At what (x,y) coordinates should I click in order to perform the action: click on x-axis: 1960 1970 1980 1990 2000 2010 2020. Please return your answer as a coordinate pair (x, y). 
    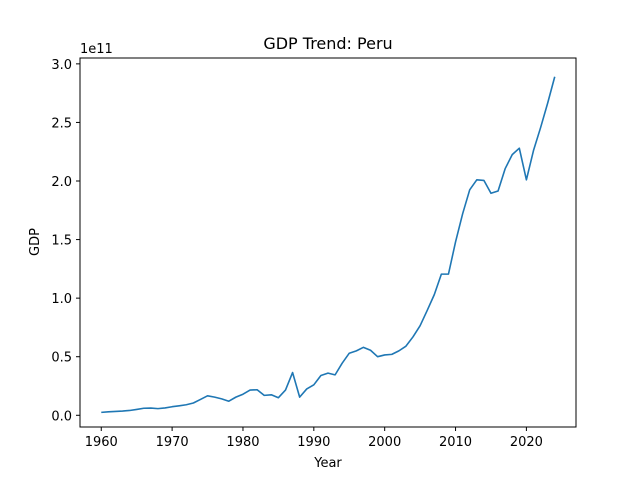
    Looking at the image, I should click on (314, 438).